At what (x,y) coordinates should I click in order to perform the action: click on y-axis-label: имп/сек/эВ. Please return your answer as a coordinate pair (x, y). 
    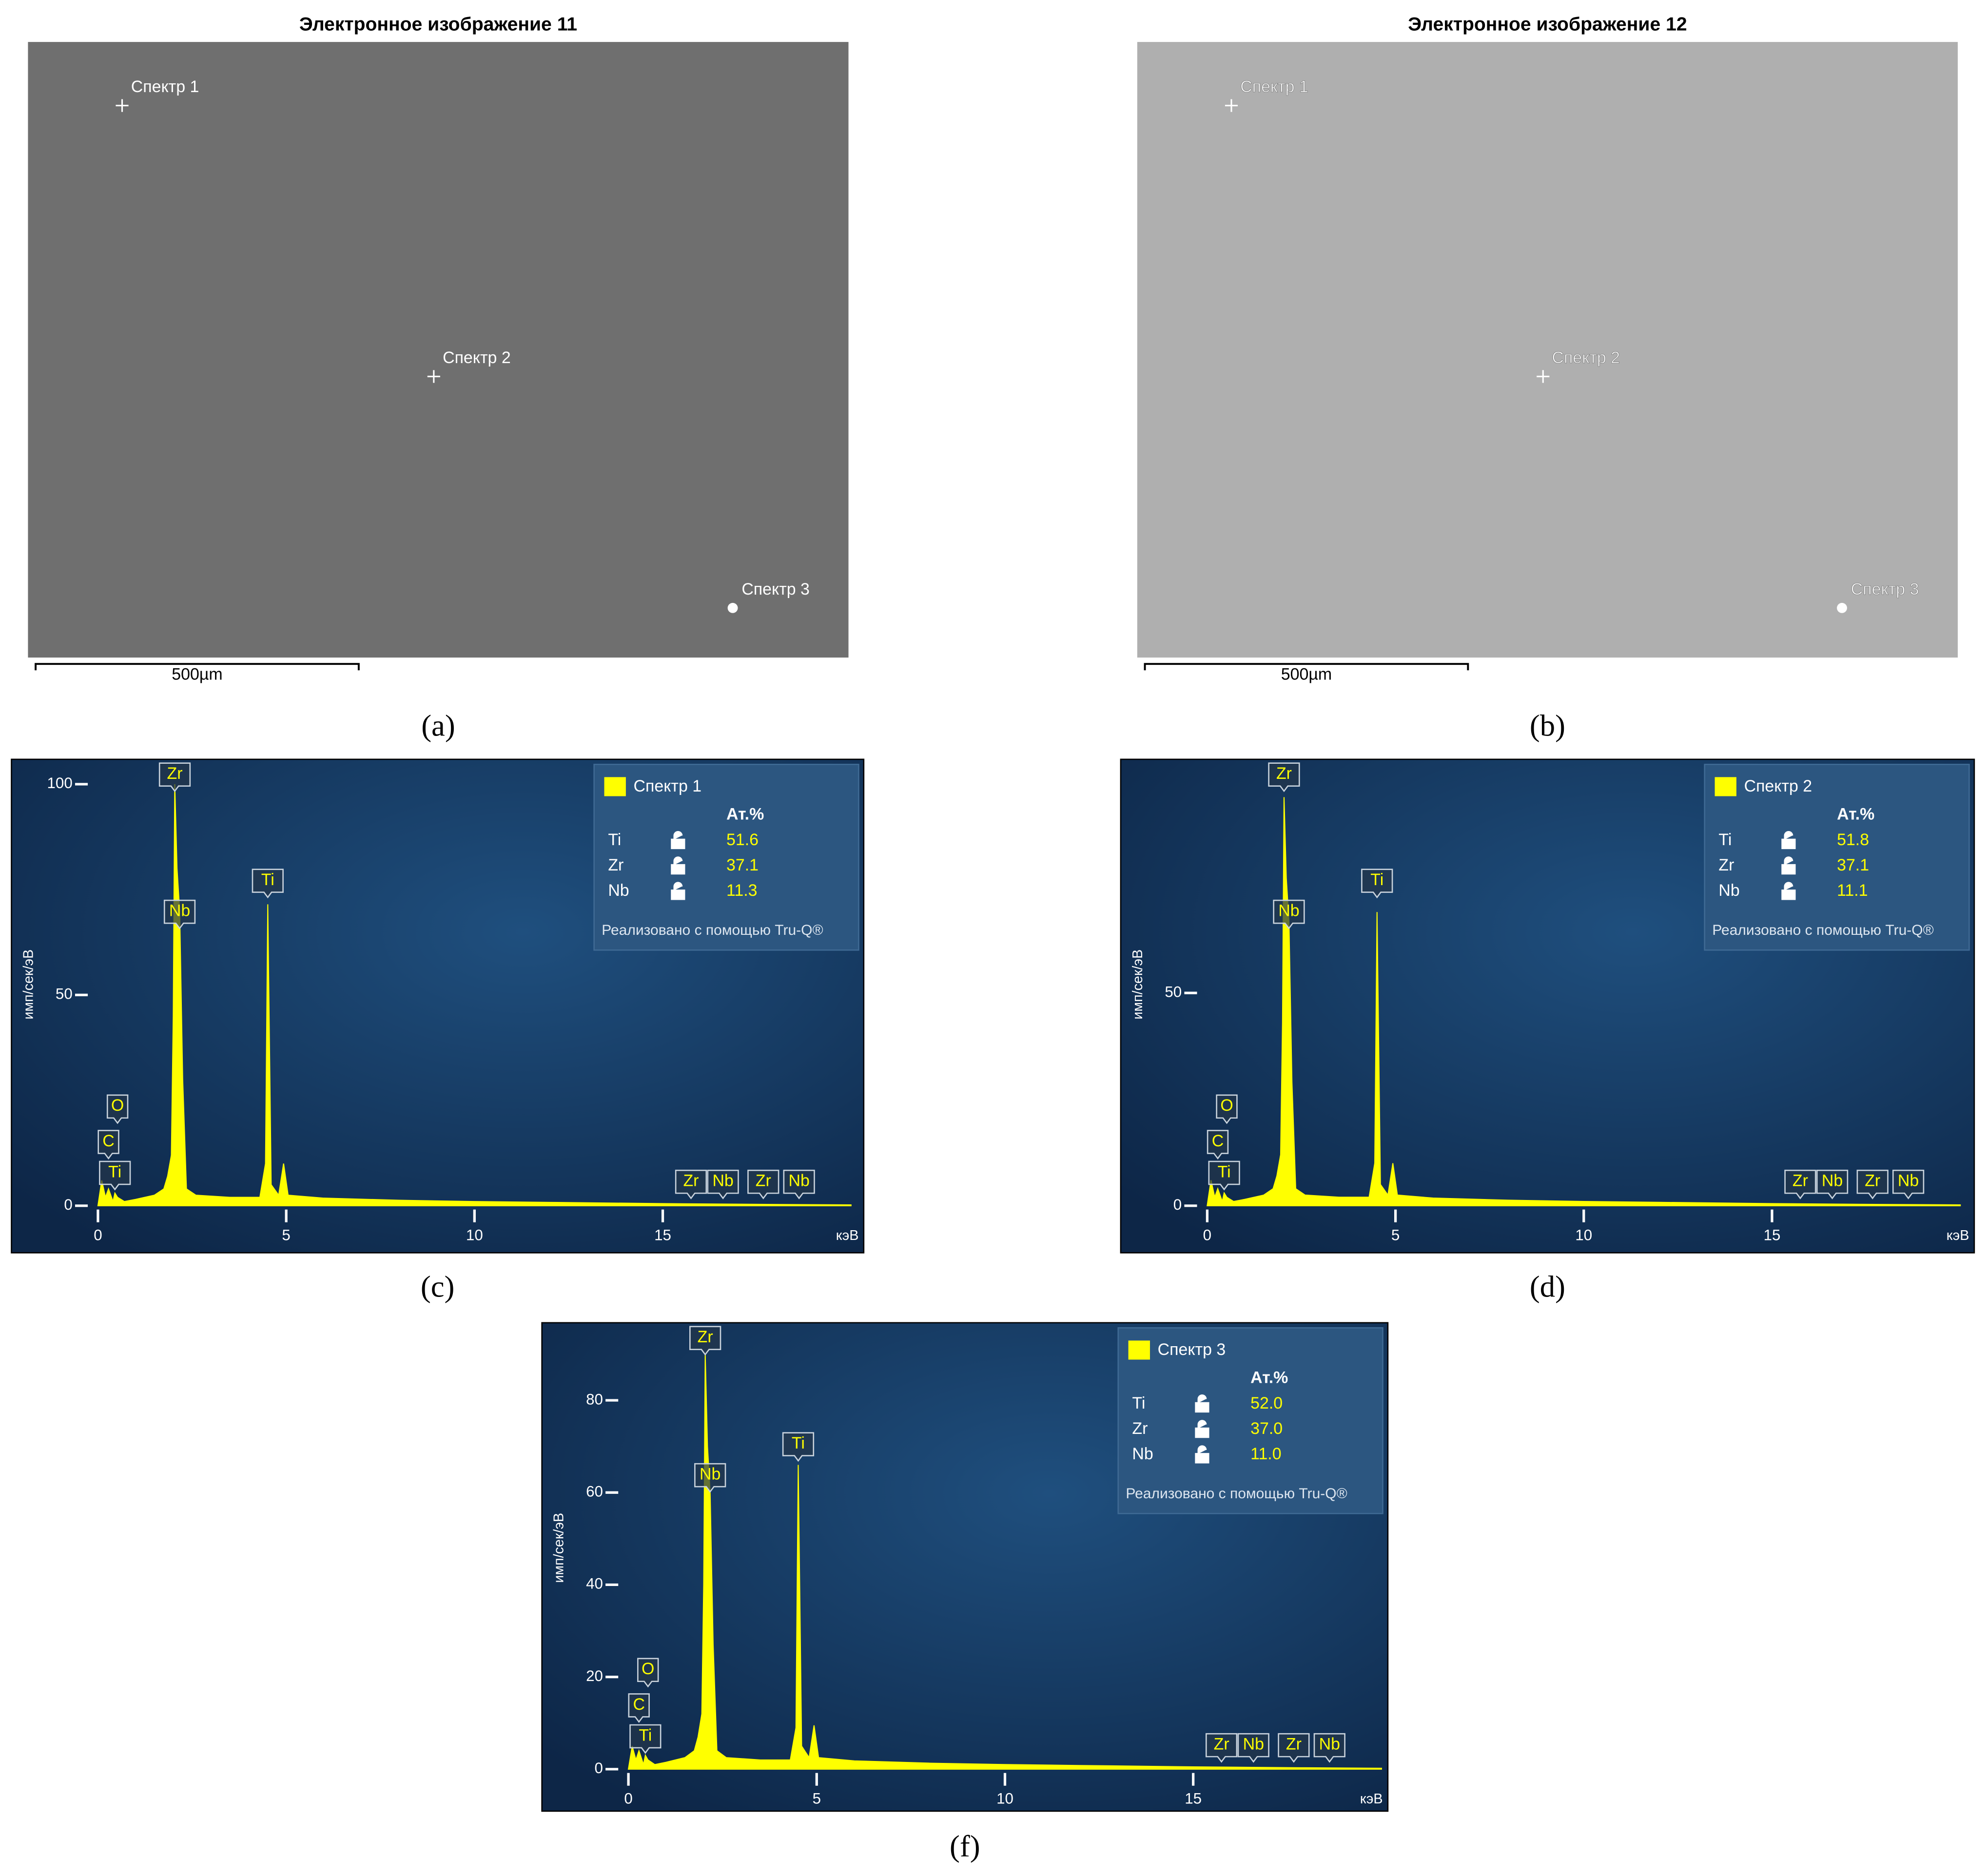
    Looking at the image, I should click on (29, 985).